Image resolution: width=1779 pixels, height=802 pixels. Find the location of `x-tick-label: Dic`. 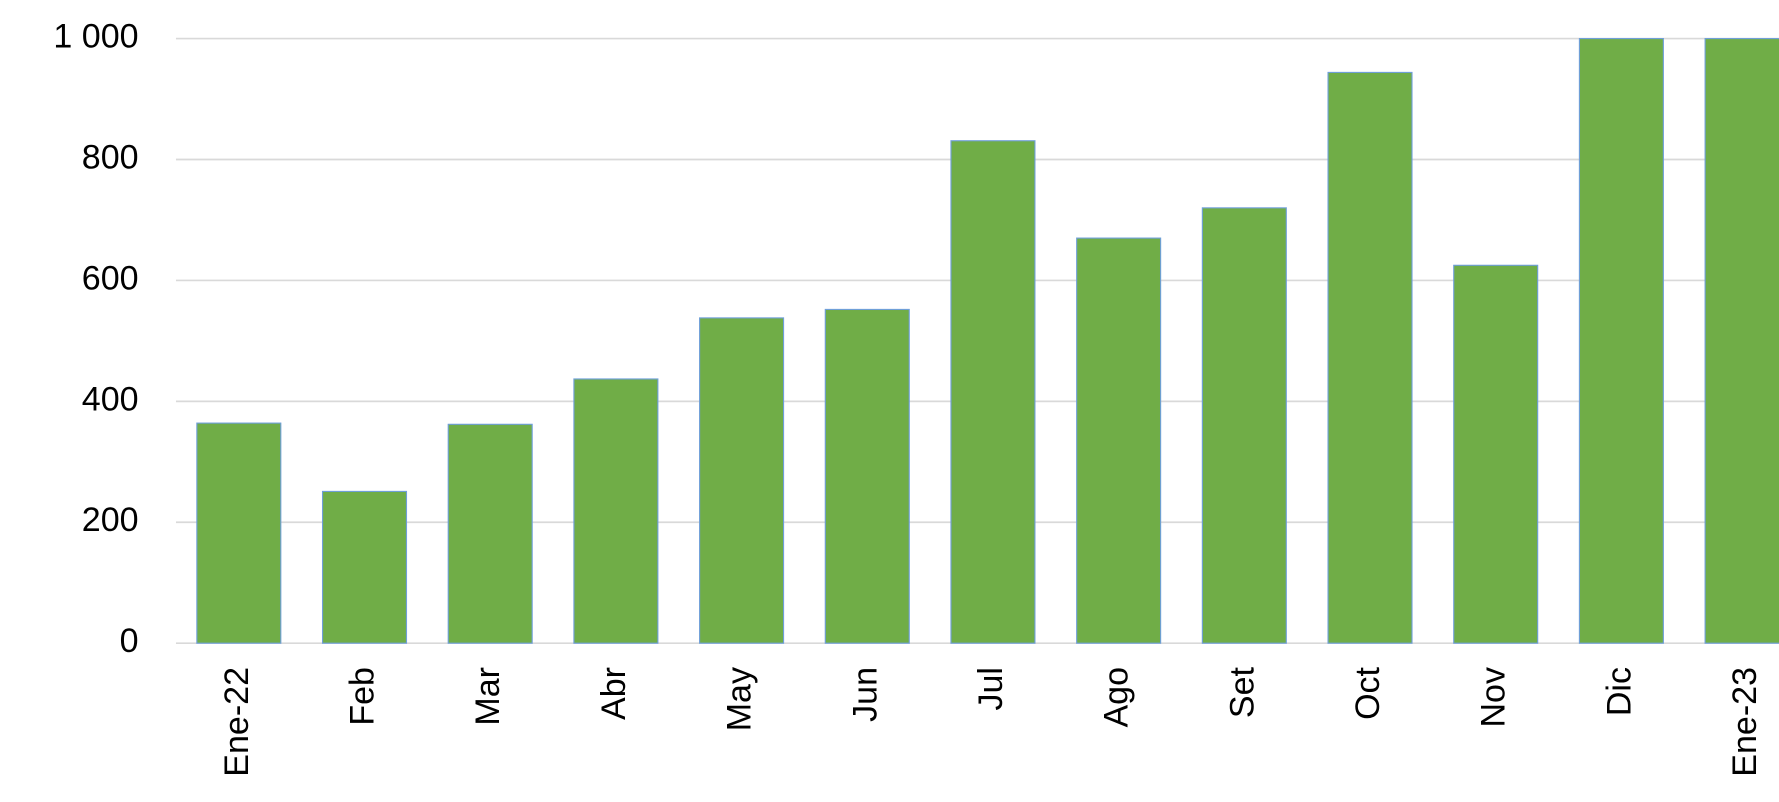

x-tick-label: Dic is located at coordinates (1619, 691).